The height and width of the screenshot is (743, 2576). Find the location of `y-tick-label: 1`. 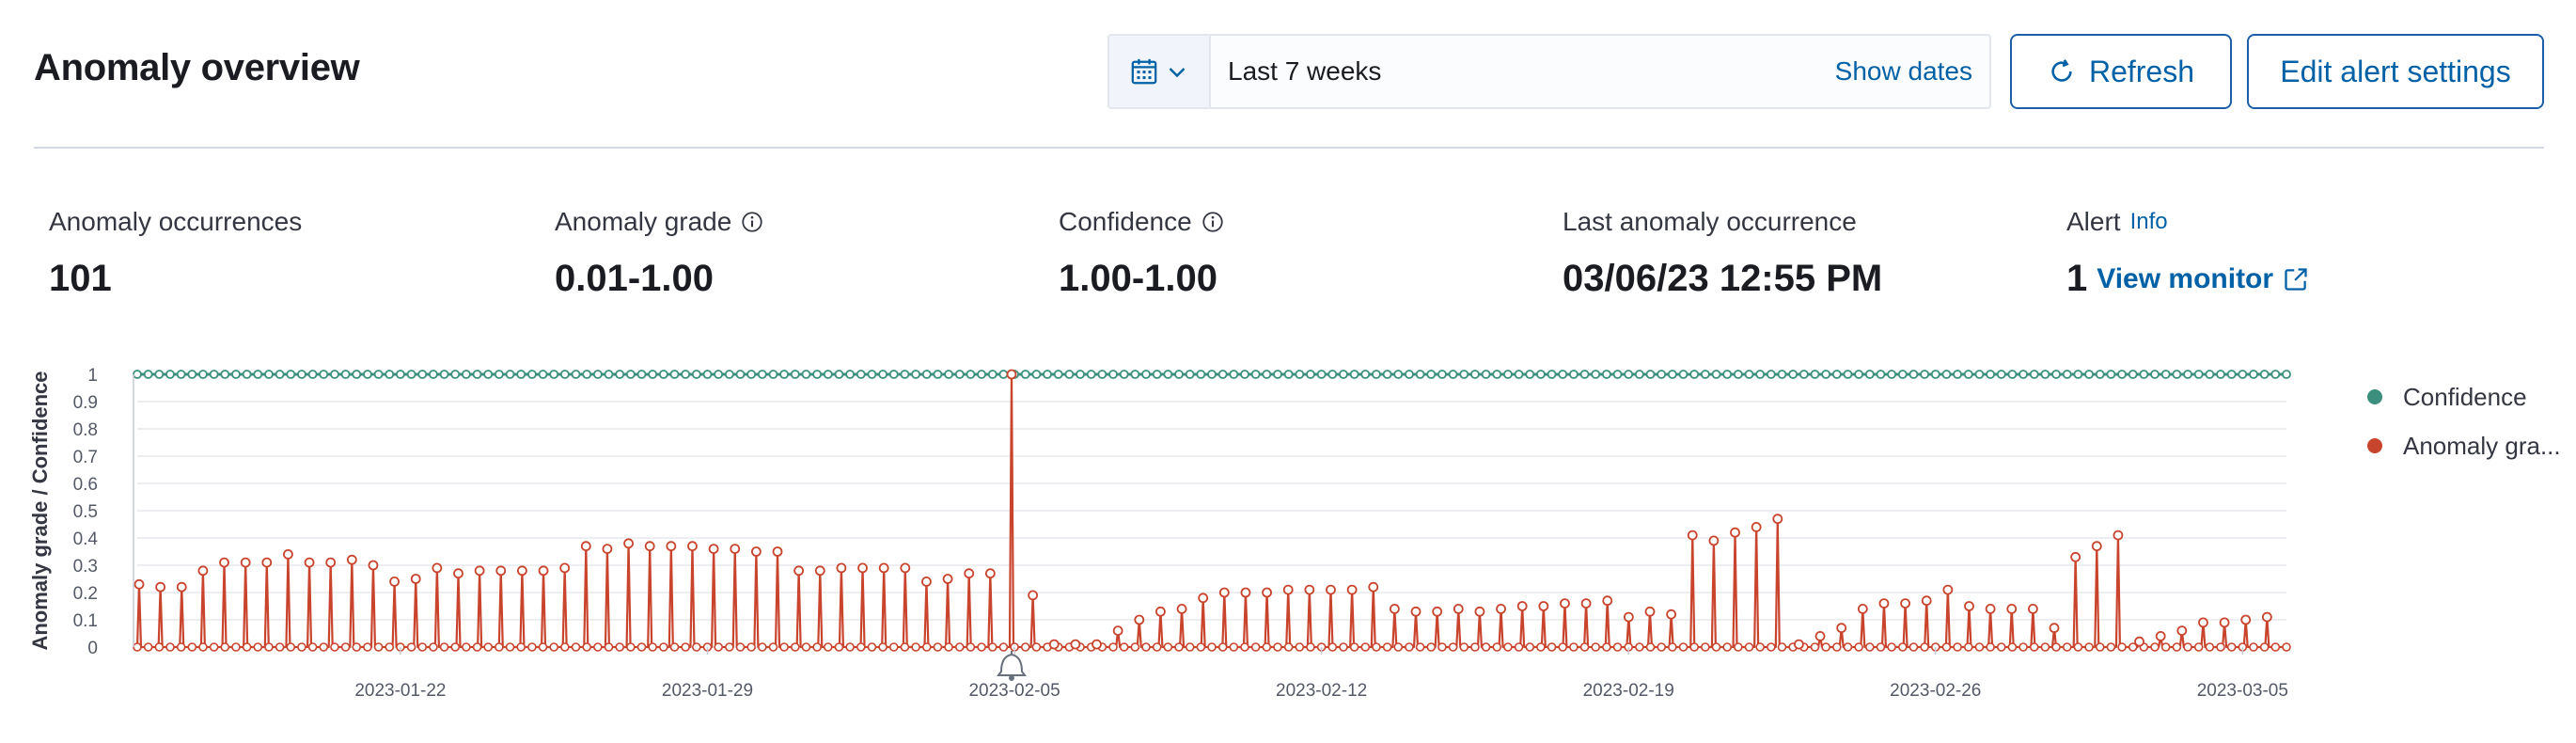

y-tick-label: 1 is located at coordinates (93, 376).